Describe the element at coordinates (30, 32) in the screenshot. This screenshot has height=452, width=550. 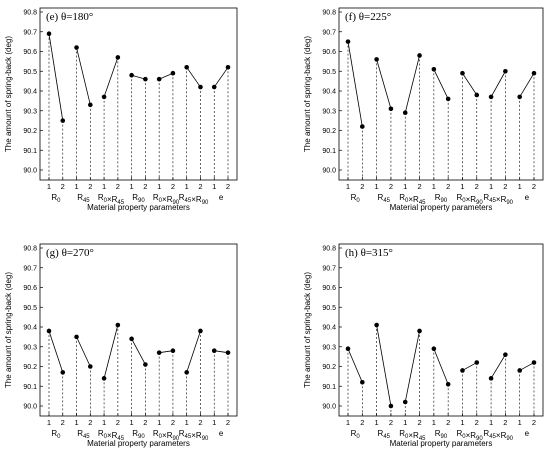
I see `y-tick-label: 90.7` at that location.